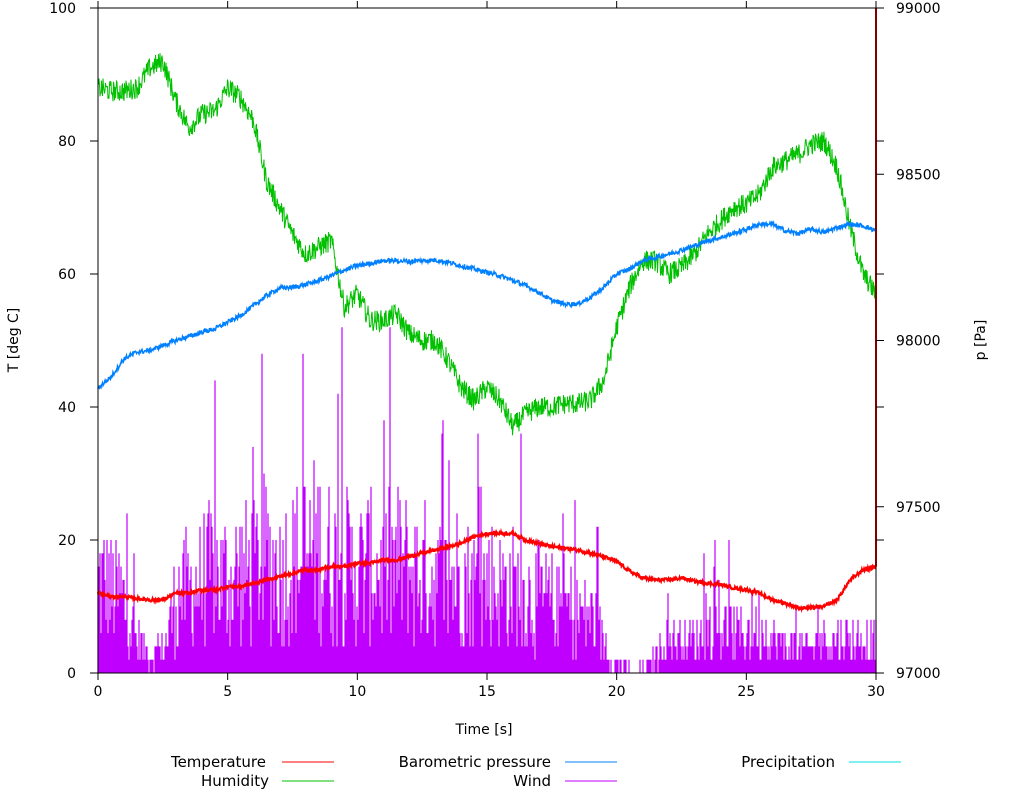  Describe the element at coordinates (357, 692) in the screenshot. I see `x-tick-label: 10` at that location.